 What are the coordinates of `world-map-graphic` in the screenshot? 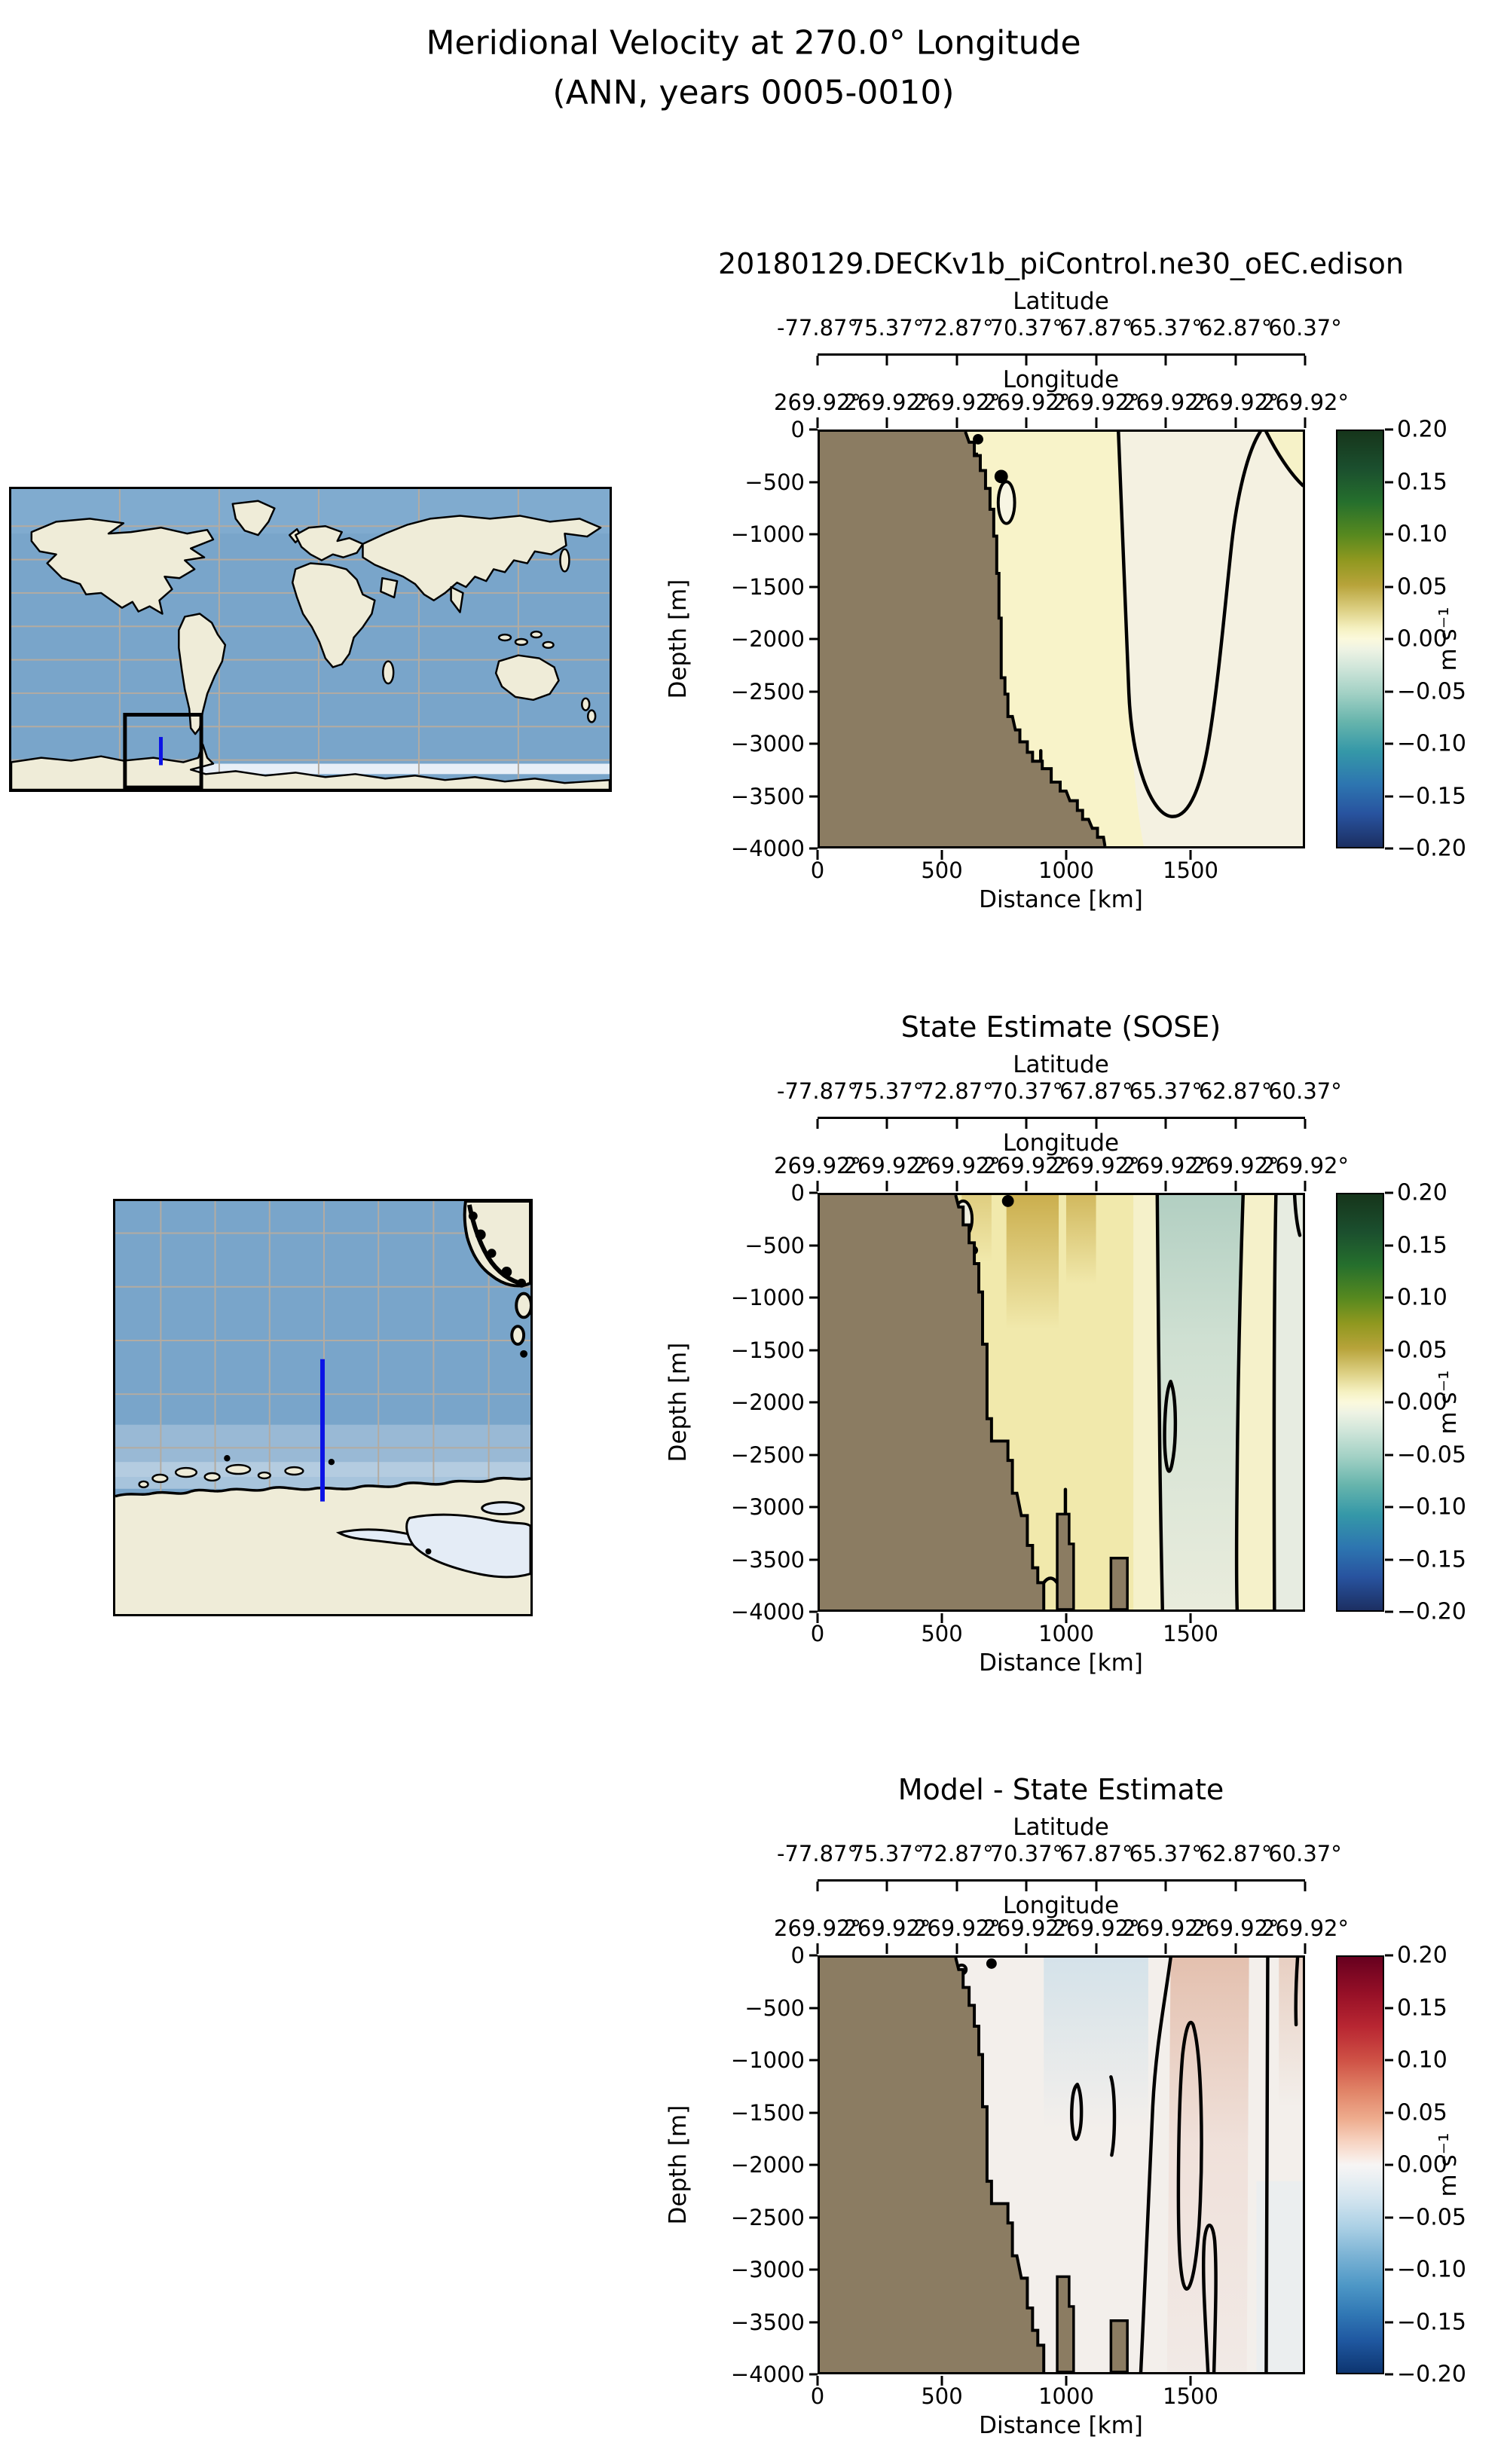 It's located at (310, 639).